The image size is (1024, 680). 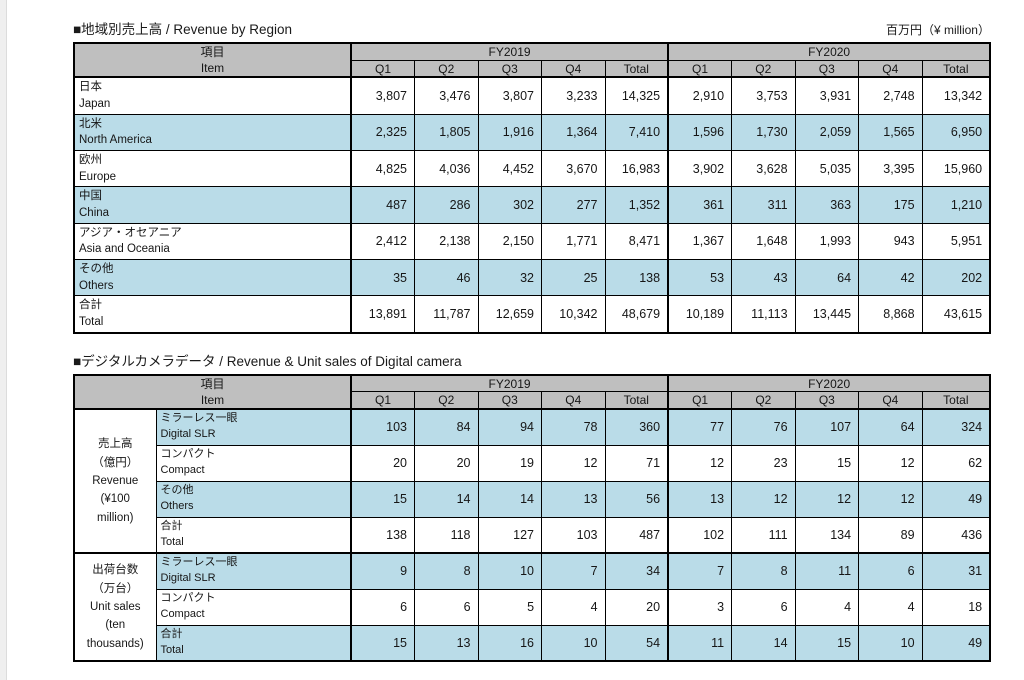 I want to click on value-cell: 11, so click(x=827, y=571).